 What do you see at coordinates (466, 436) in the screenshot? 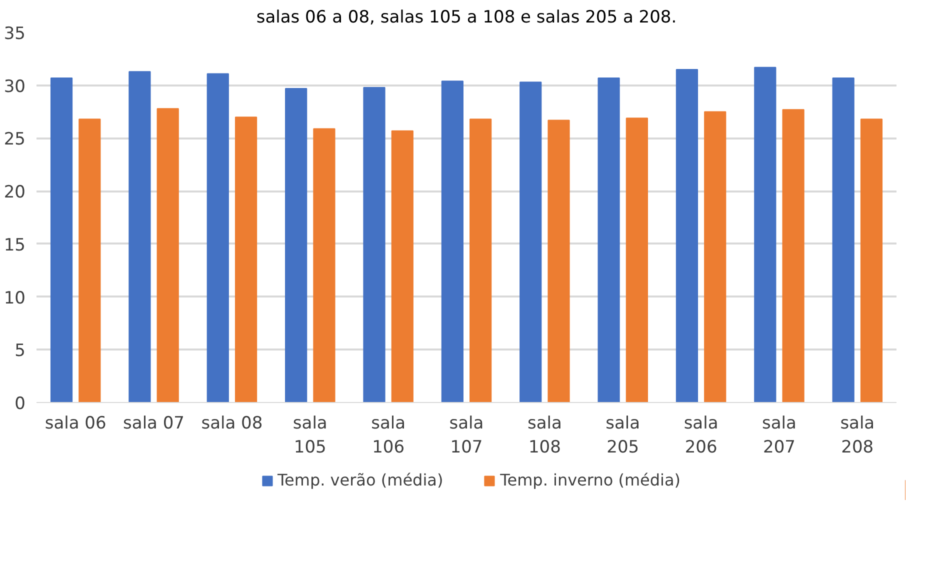
I see `x-tick-label: sala 107` at bounding box center [466, 436].